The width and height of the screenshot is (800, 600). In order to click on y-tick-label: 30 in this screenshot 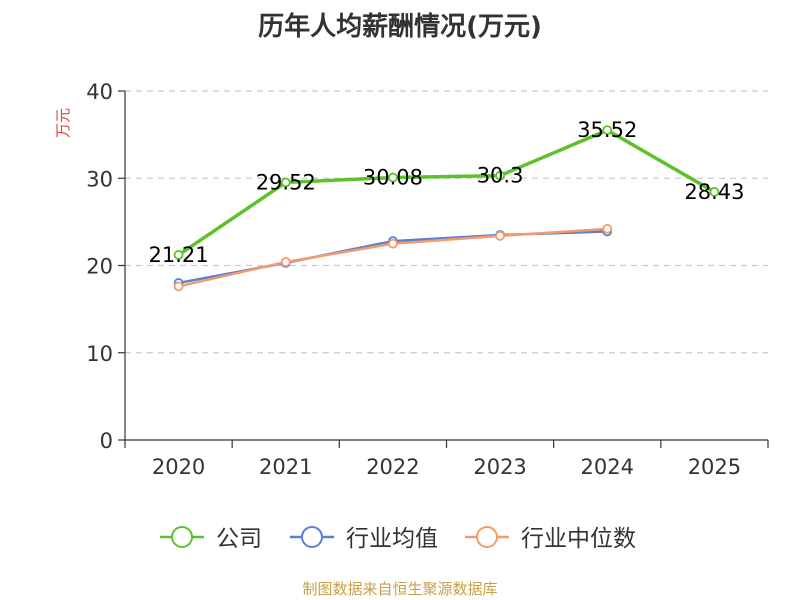, I will do `click(99, 179)`.